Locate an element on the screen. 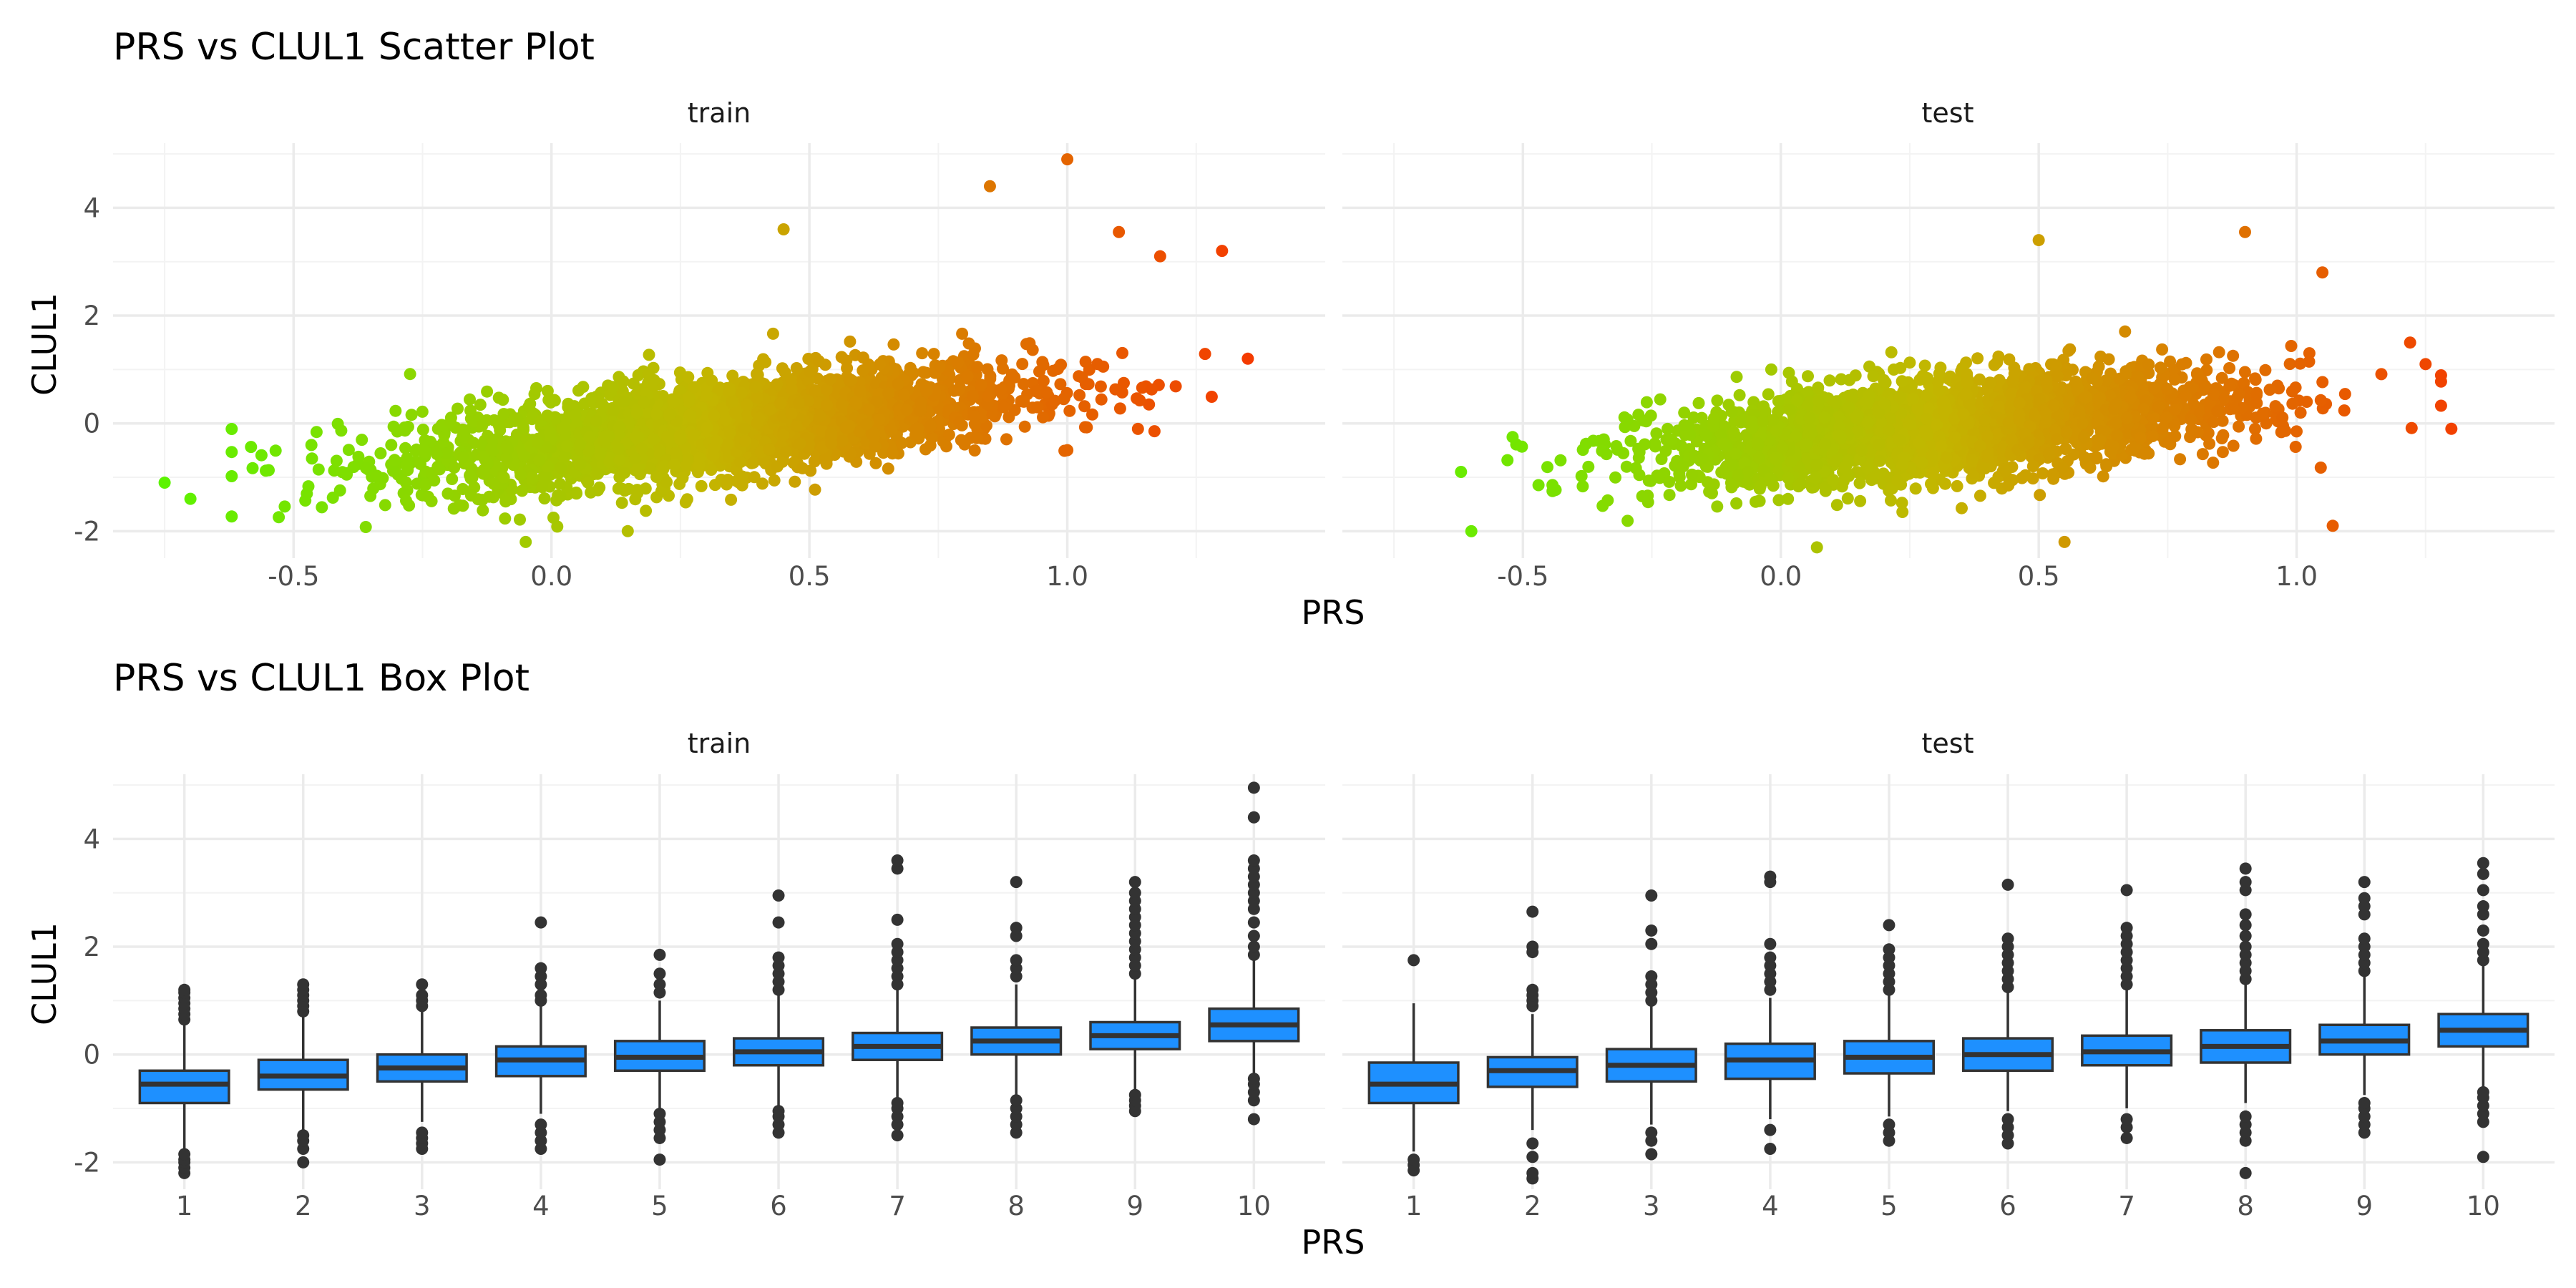 The height and width of the screenshot is (1288, 2576). x-tick-label: 0.5 is located at coordinates (810, 576).